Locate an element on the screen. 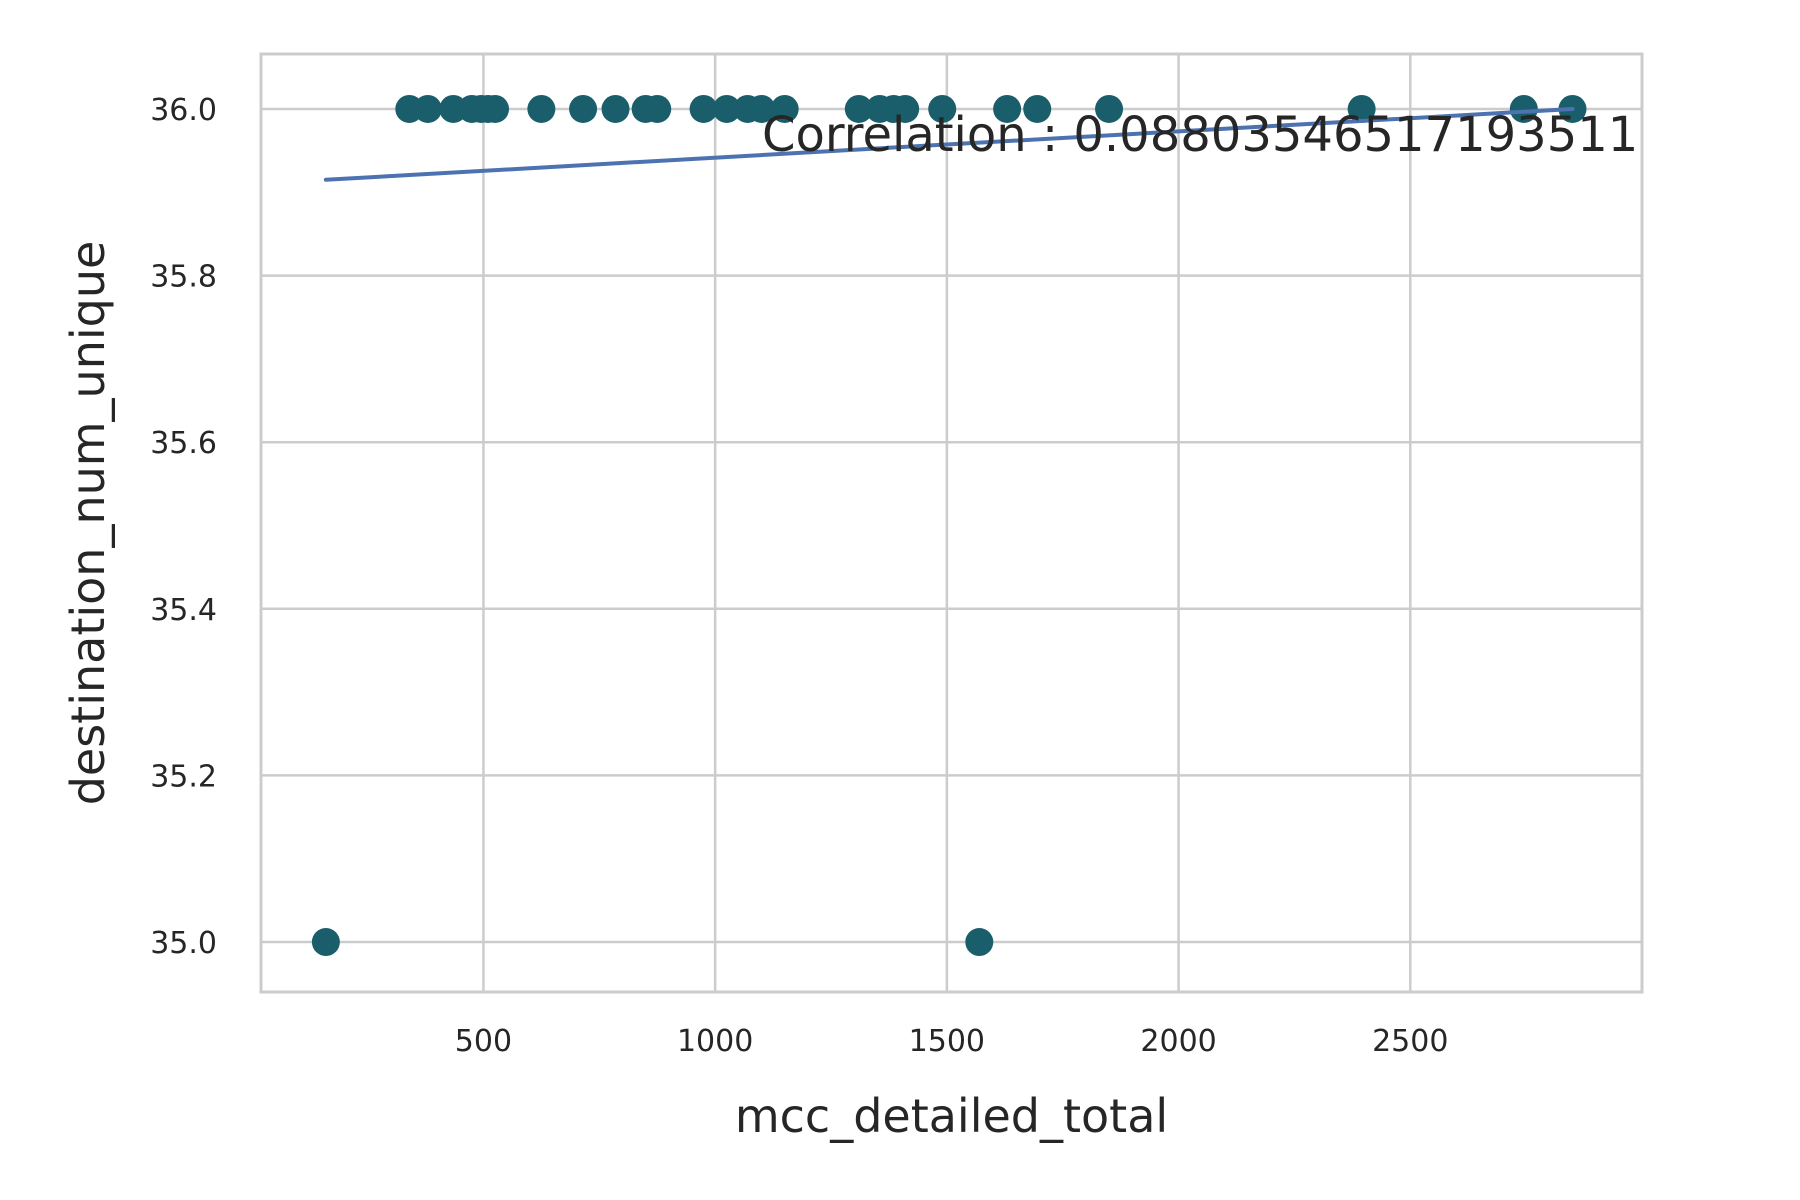 This screenshot has width=1800, height=1200. regression-line is located at coordinates (949, 144).